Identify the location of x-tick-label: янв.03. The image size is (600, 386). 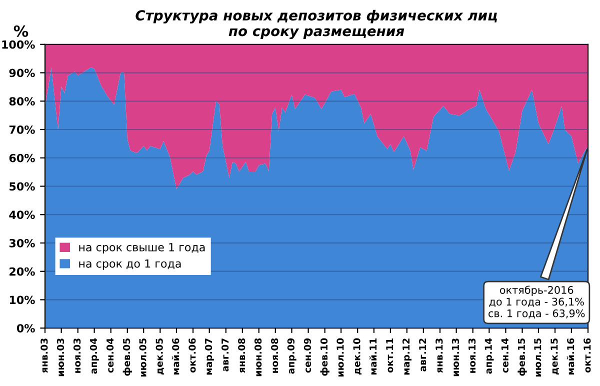
(44, 355).